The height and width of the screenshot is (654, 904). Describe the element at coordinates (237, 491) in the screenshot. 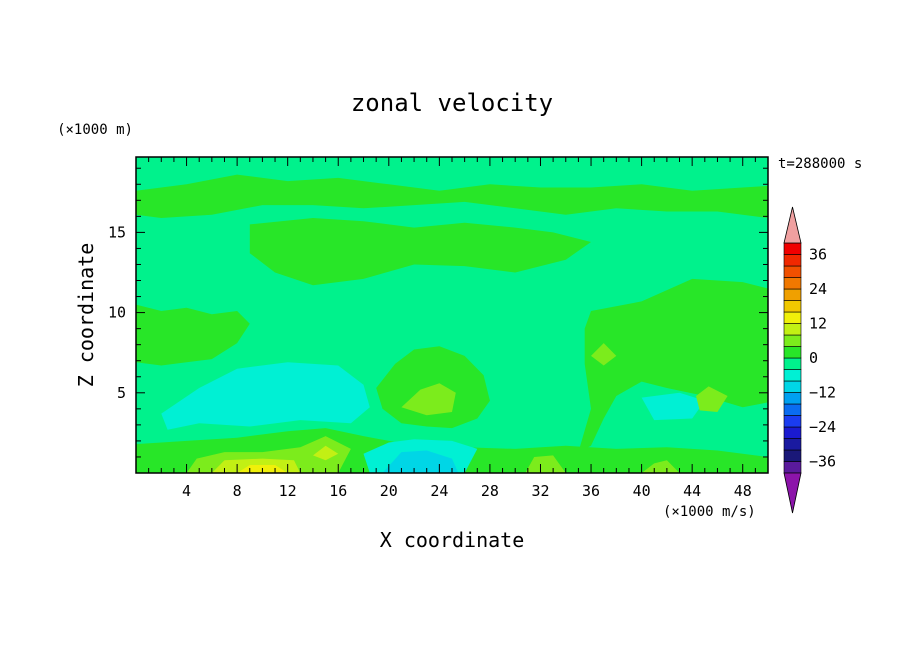

I see `x-tick-label: 8` at that location.